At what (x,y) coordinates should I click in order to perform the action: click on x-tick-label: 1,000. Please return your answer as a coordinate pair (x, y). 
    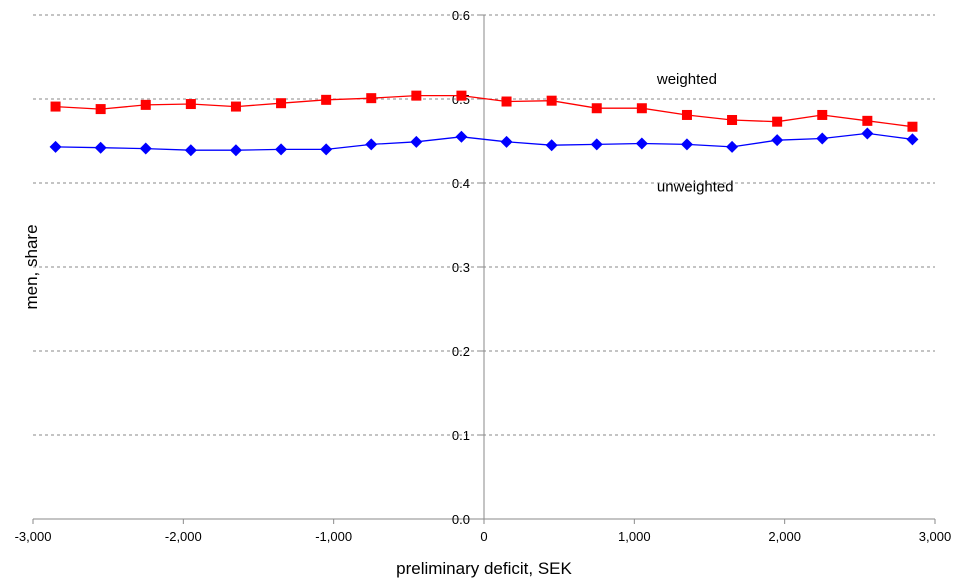
    Looking at the image, I should click on (634, 536).